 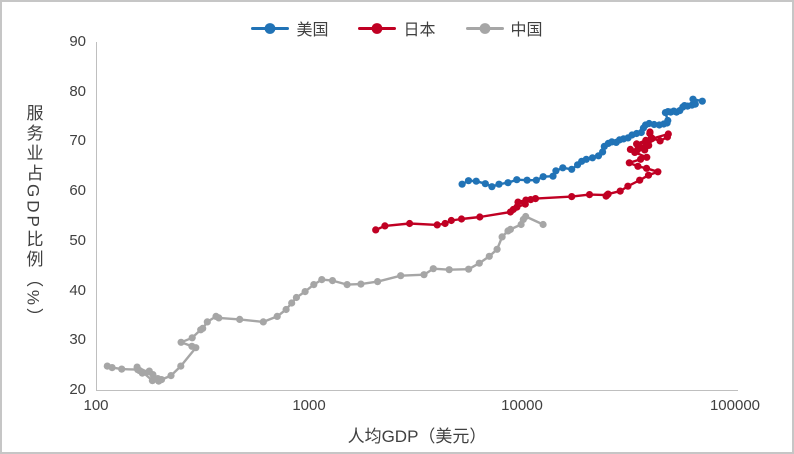 I want to click on x-tick-label: 10000, so click(x=522, y=405).